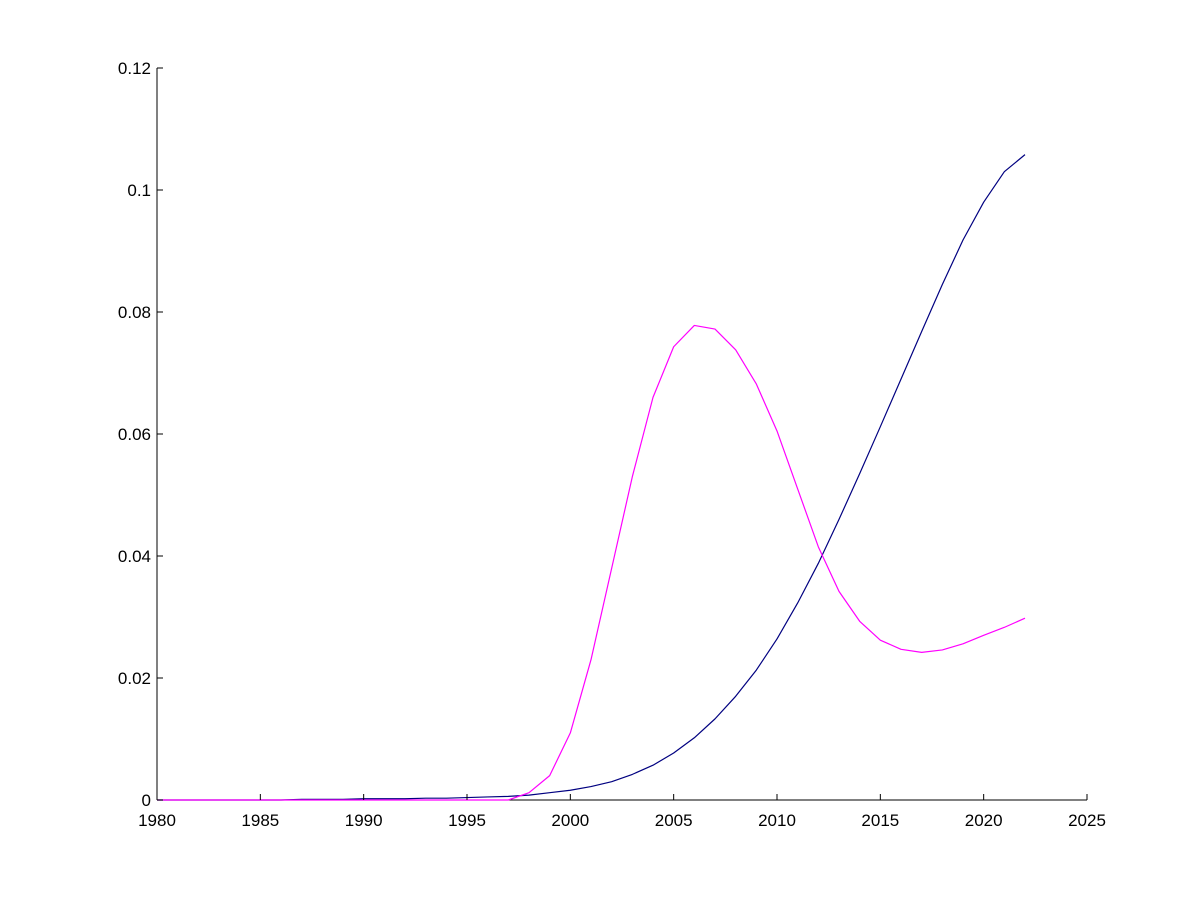 The height and width of the screenshot is (905, 1200). Describe the element at coordinates (777, 820) in the screenshot. I see `x-tick-label: 2010` at that location.